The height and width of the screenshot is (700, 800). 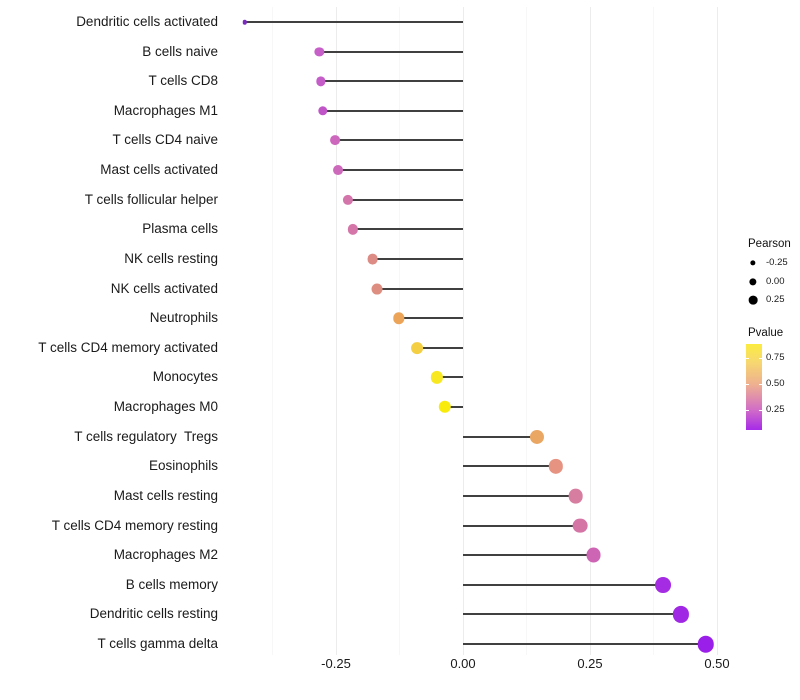 What do you see at coordinates (157, 644) in the screenshot?
I see `category-label: T cells gamma delta` at bounding box center [157, 644].